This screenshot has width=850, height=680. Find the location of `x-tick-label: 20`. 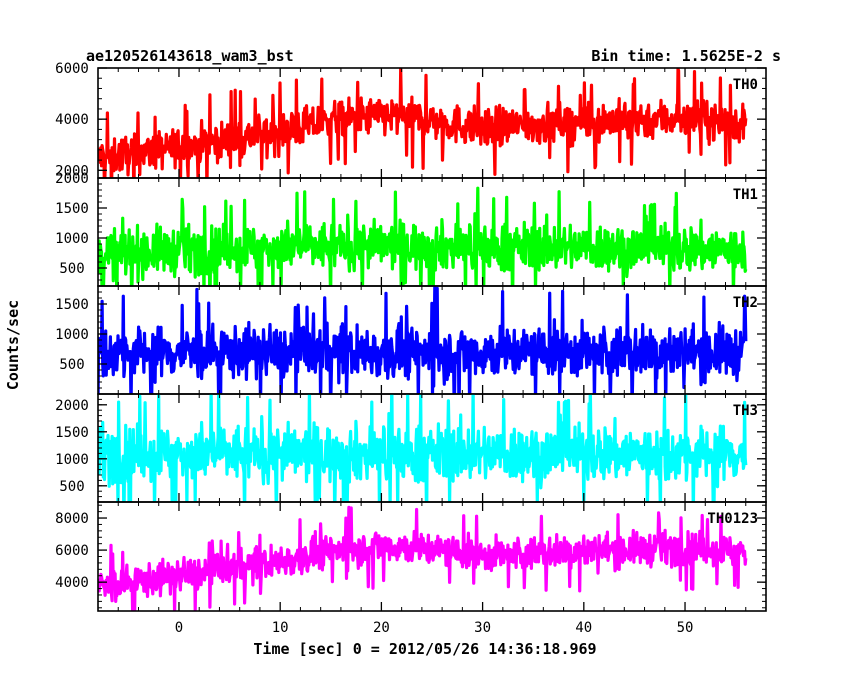

x-tick-label: 20 is located at coordinates (381, 628).